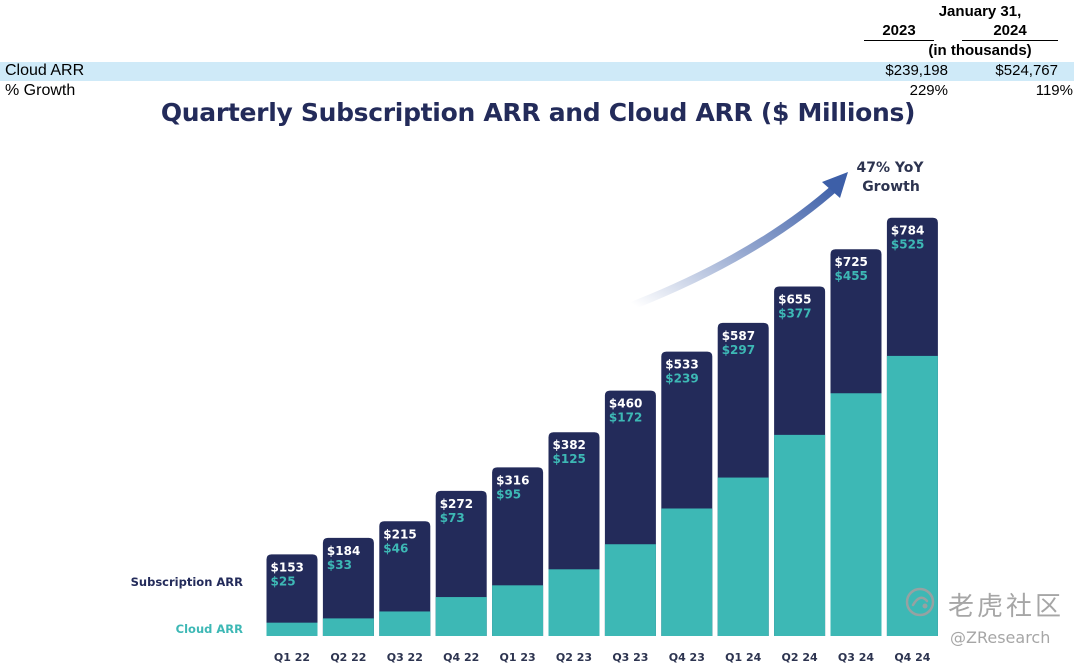 This screenshot has height=664, width=1080. Describe the element at coordinates (980, 11) in the screenshot. I see `date-header: January 31,` at that location.